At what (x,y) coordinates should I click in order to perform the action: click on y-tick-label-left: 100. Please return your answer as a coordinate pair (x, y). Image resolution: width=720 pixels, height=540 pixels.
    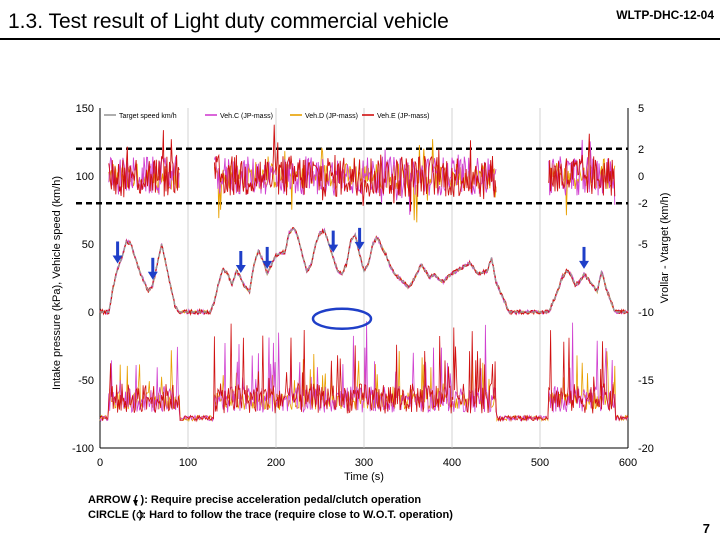
    Looking at the image, I should click on (85, 177).